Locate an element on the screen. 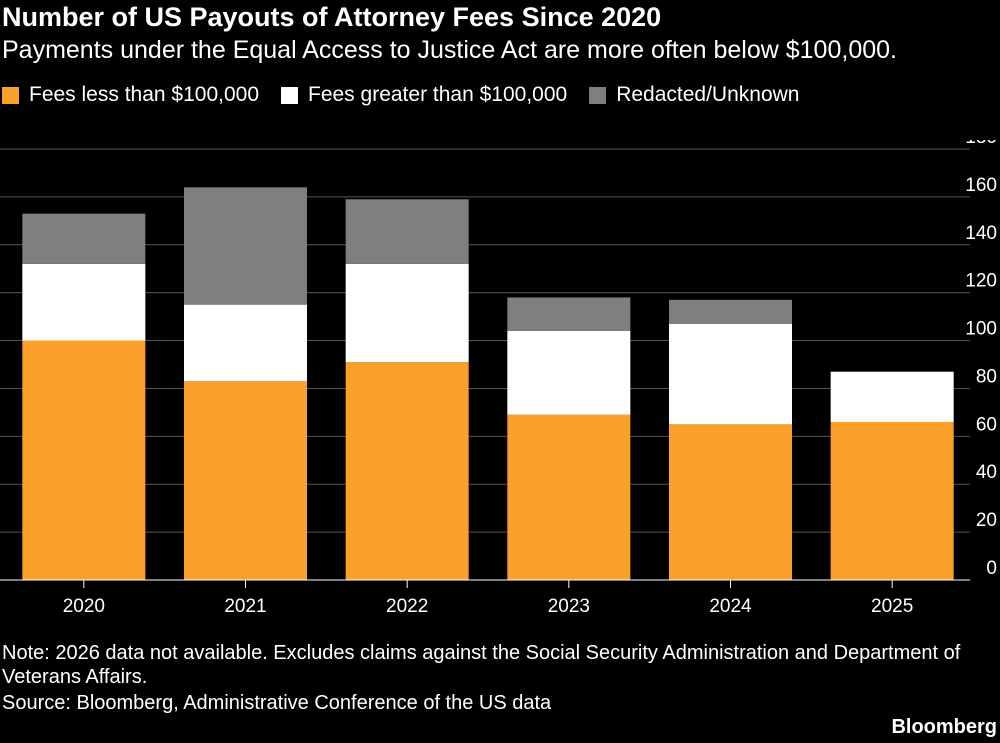 The width and height of the screenshot is (1000, 743). legend-item-fees-less: Fees less than $100,000 is located at coordinates (130, 95).